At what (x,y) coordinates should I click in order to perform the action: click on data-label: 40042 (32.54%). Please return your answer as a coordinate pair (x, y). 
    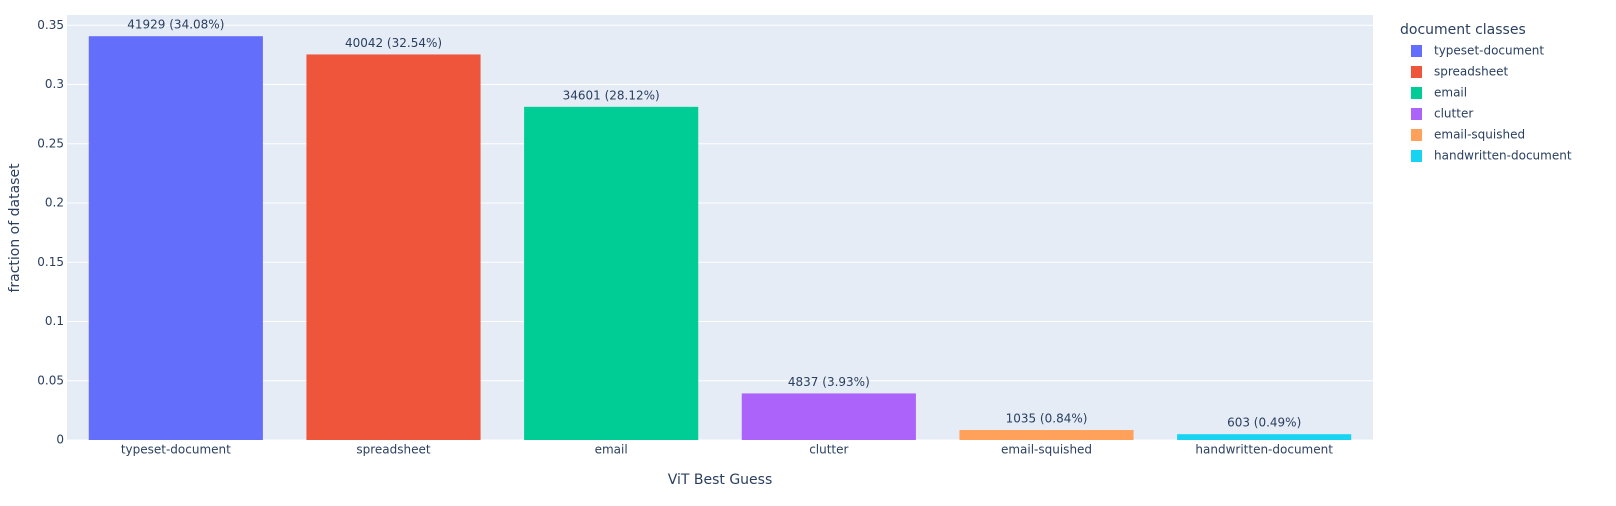
    Looking at the image, I should click on (393, 43).